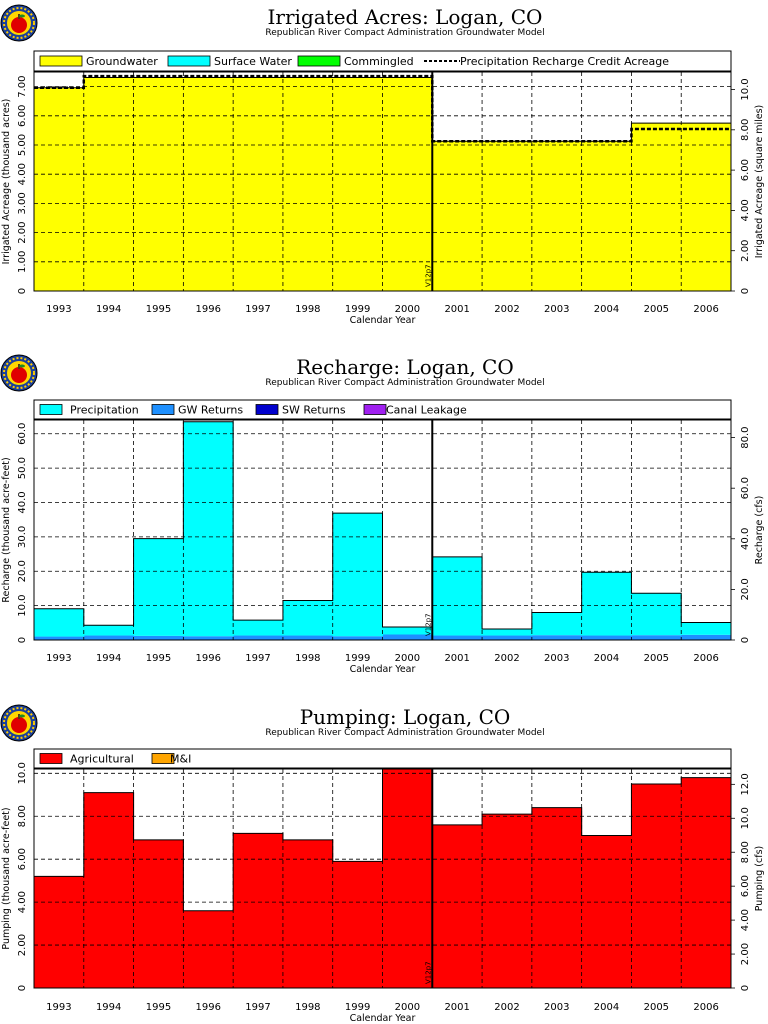 The width and height of the screenshot is (768, 1024). What do you see at coordinates (6, 529) in the screenshot?
I see `y-axis-label: Recharge (thousand acre-feet)` at bounding box center [6, 529].